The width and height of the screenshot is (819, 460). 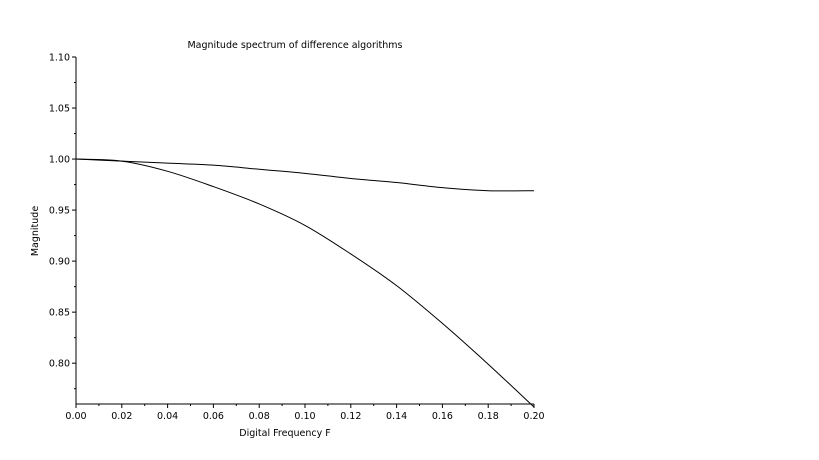 I want to click on y-tick-label: 0.90, so click(x=59, y=262).